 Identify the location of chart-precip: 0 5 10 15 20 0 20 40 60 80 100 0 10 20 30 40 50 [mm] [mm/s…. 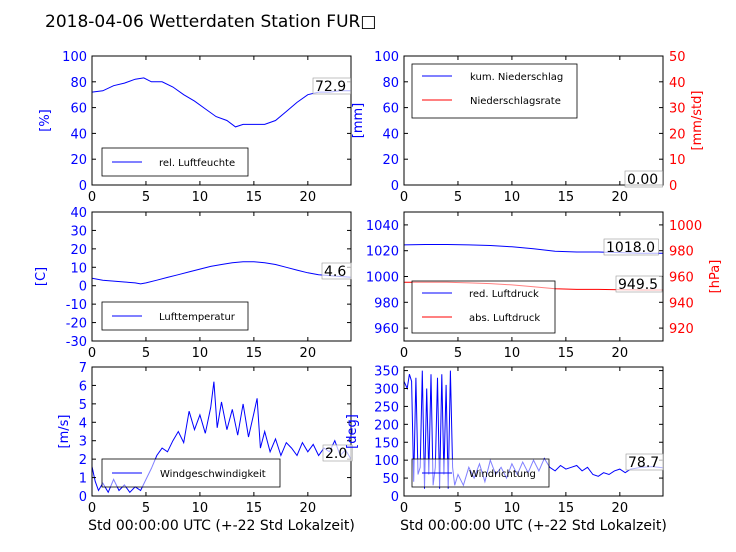
(528, 127).